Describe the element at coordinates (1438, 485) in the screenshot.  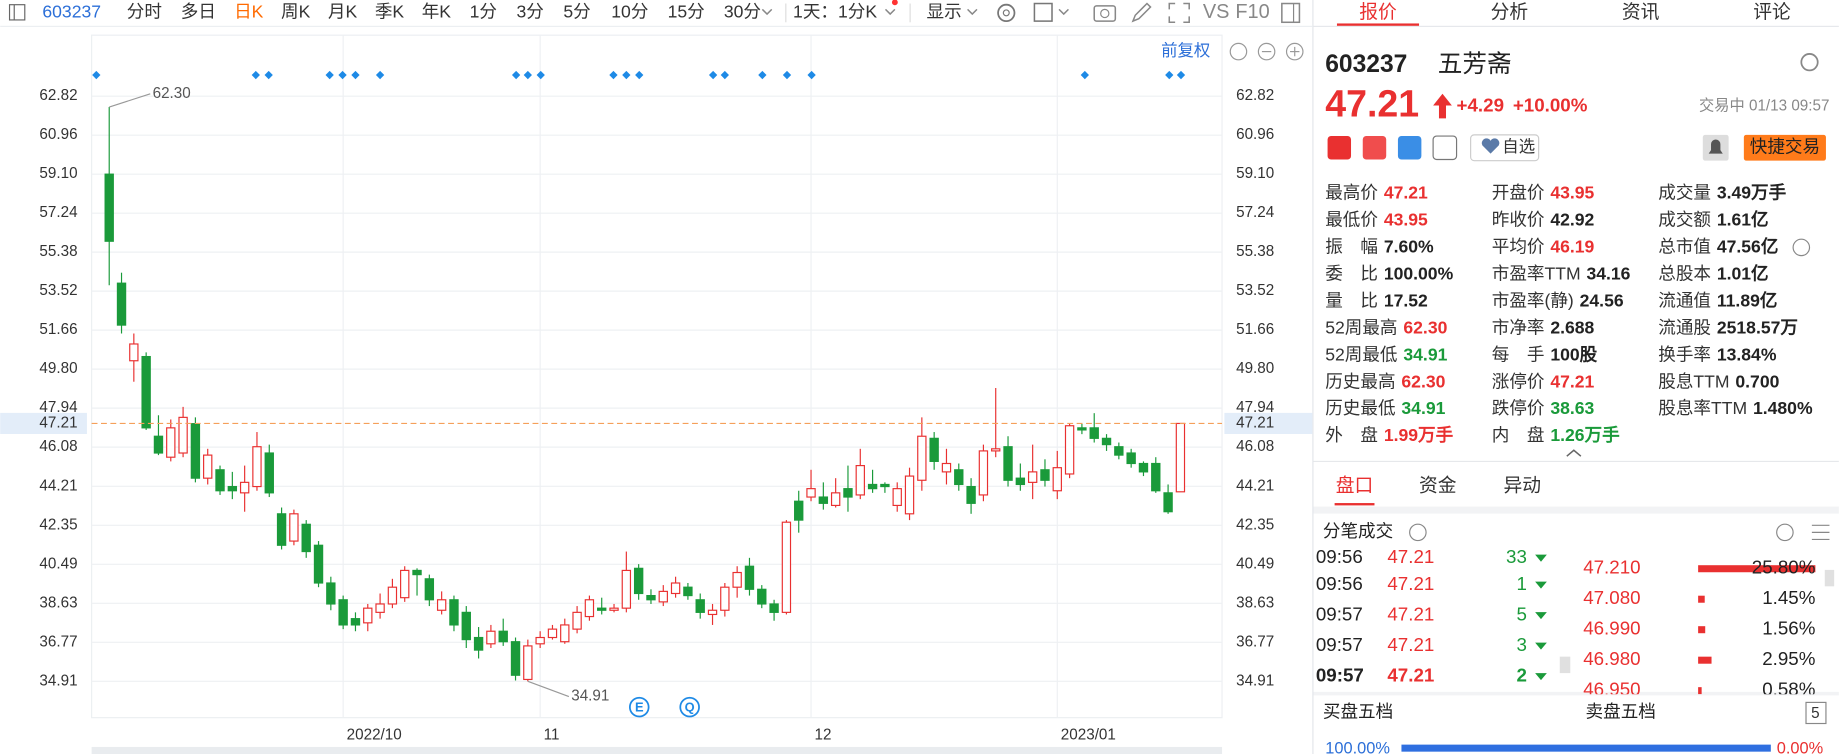
I see `sub-tab: 资金` at that location.